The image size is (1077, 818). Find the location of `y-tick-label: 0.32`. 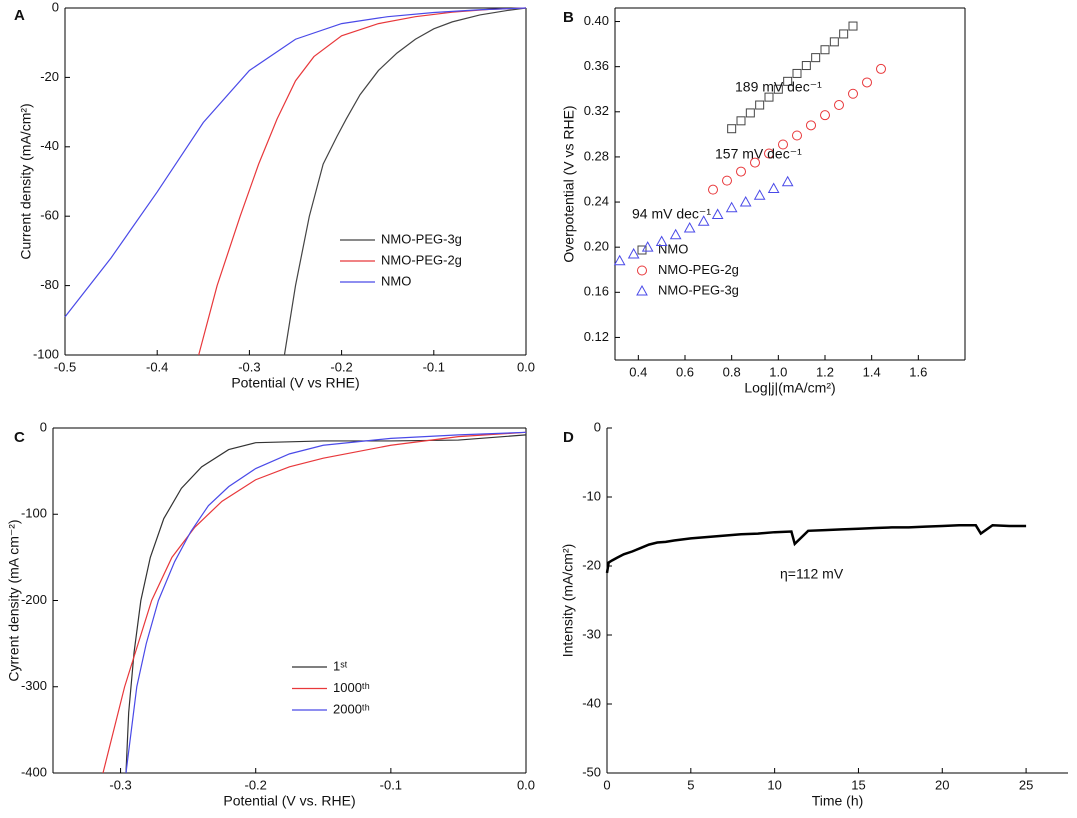

y-tick-label: 0.32 is located at coordinates (596, 110).